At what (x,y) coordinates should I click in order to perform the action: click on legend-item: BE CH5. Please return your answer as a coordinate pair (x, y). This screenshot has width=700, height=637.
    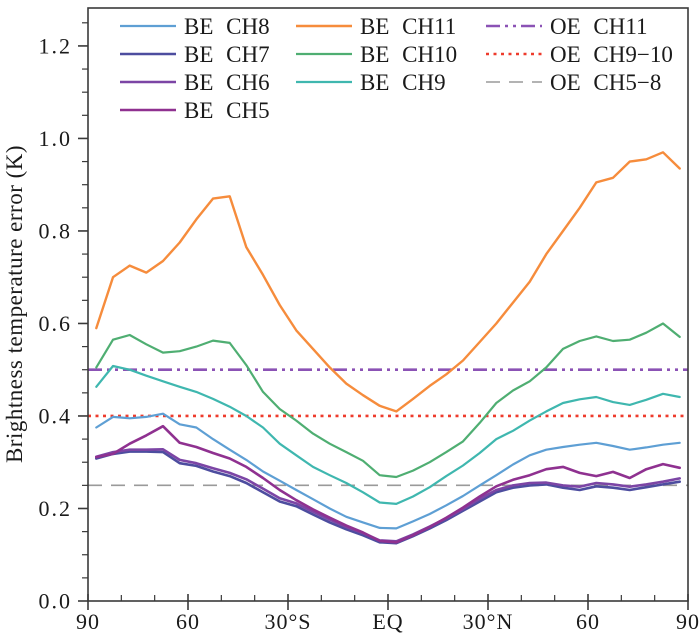
    Looking at the image, I should click on (195, 110).